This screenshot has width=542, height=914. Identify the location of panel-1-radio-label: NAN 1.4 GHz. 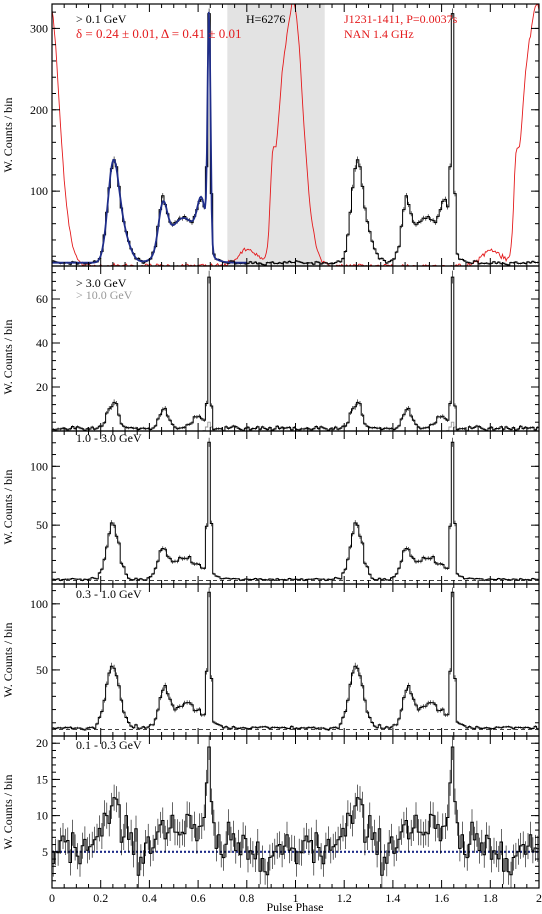
(379, 34).